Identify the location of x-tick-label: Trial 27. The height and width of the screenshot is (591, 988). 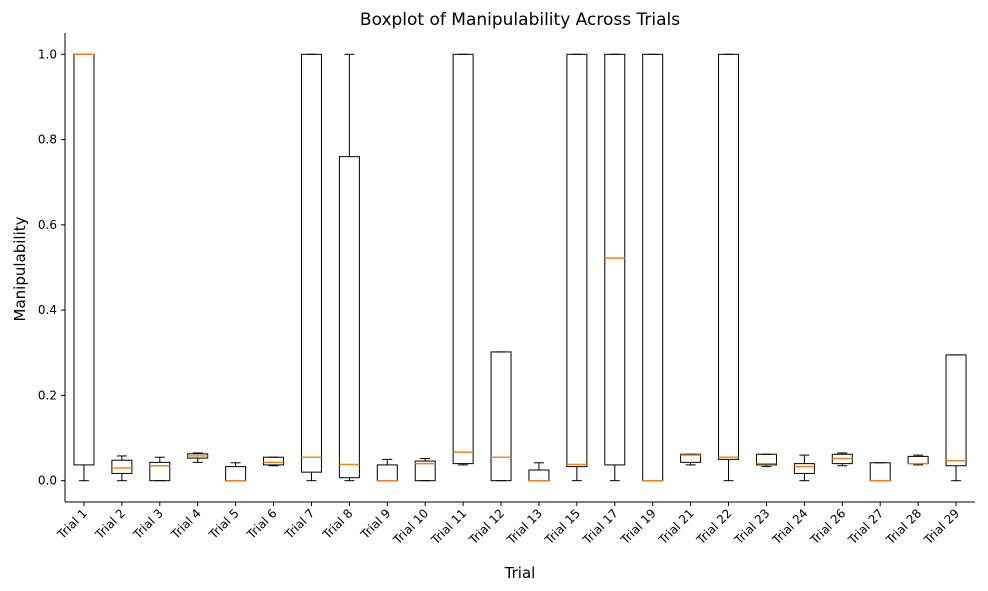
(865, 526).